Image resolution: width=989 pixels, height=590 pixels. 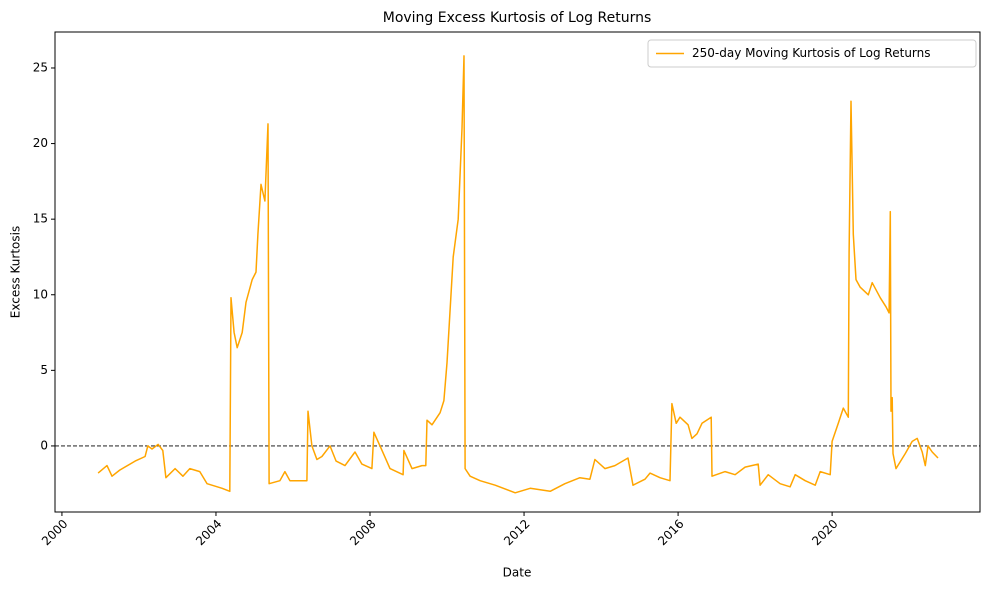 I want to click on y-tick-label: 5, so click(x=44, y=370).